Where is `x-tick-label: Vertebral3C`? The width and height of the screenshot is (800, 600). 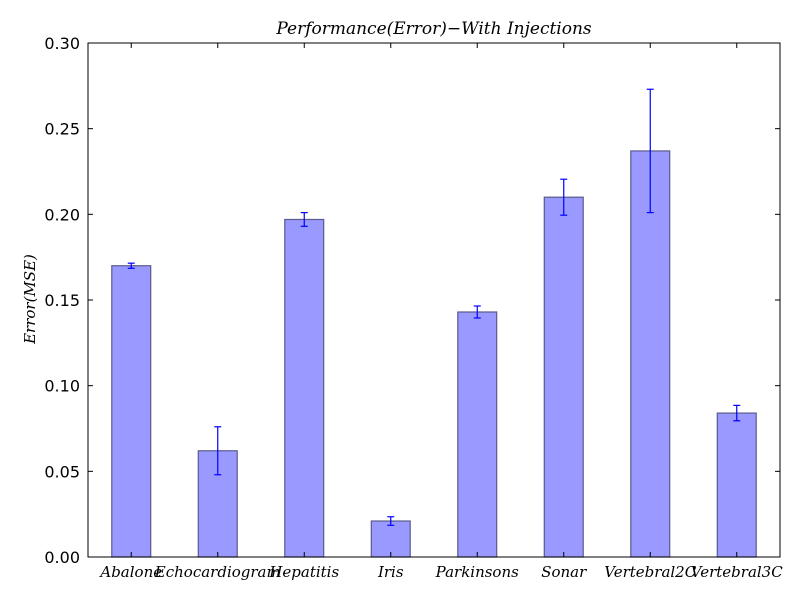 x-tick-label: Vertebral3C is located at coordinates (737, 572).